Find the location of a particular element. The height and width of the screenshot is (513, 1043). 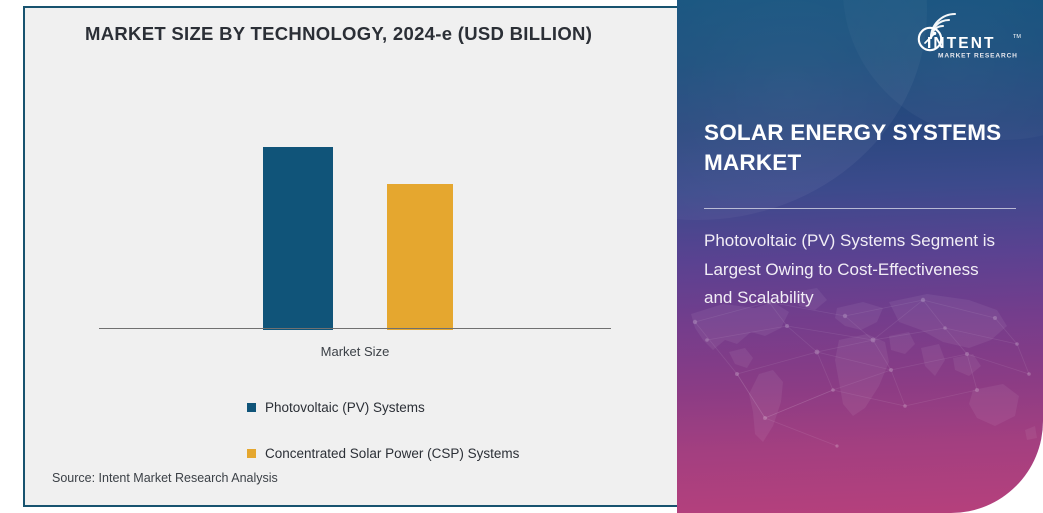

logo-circle-icon is located at coordinates (930, 39).